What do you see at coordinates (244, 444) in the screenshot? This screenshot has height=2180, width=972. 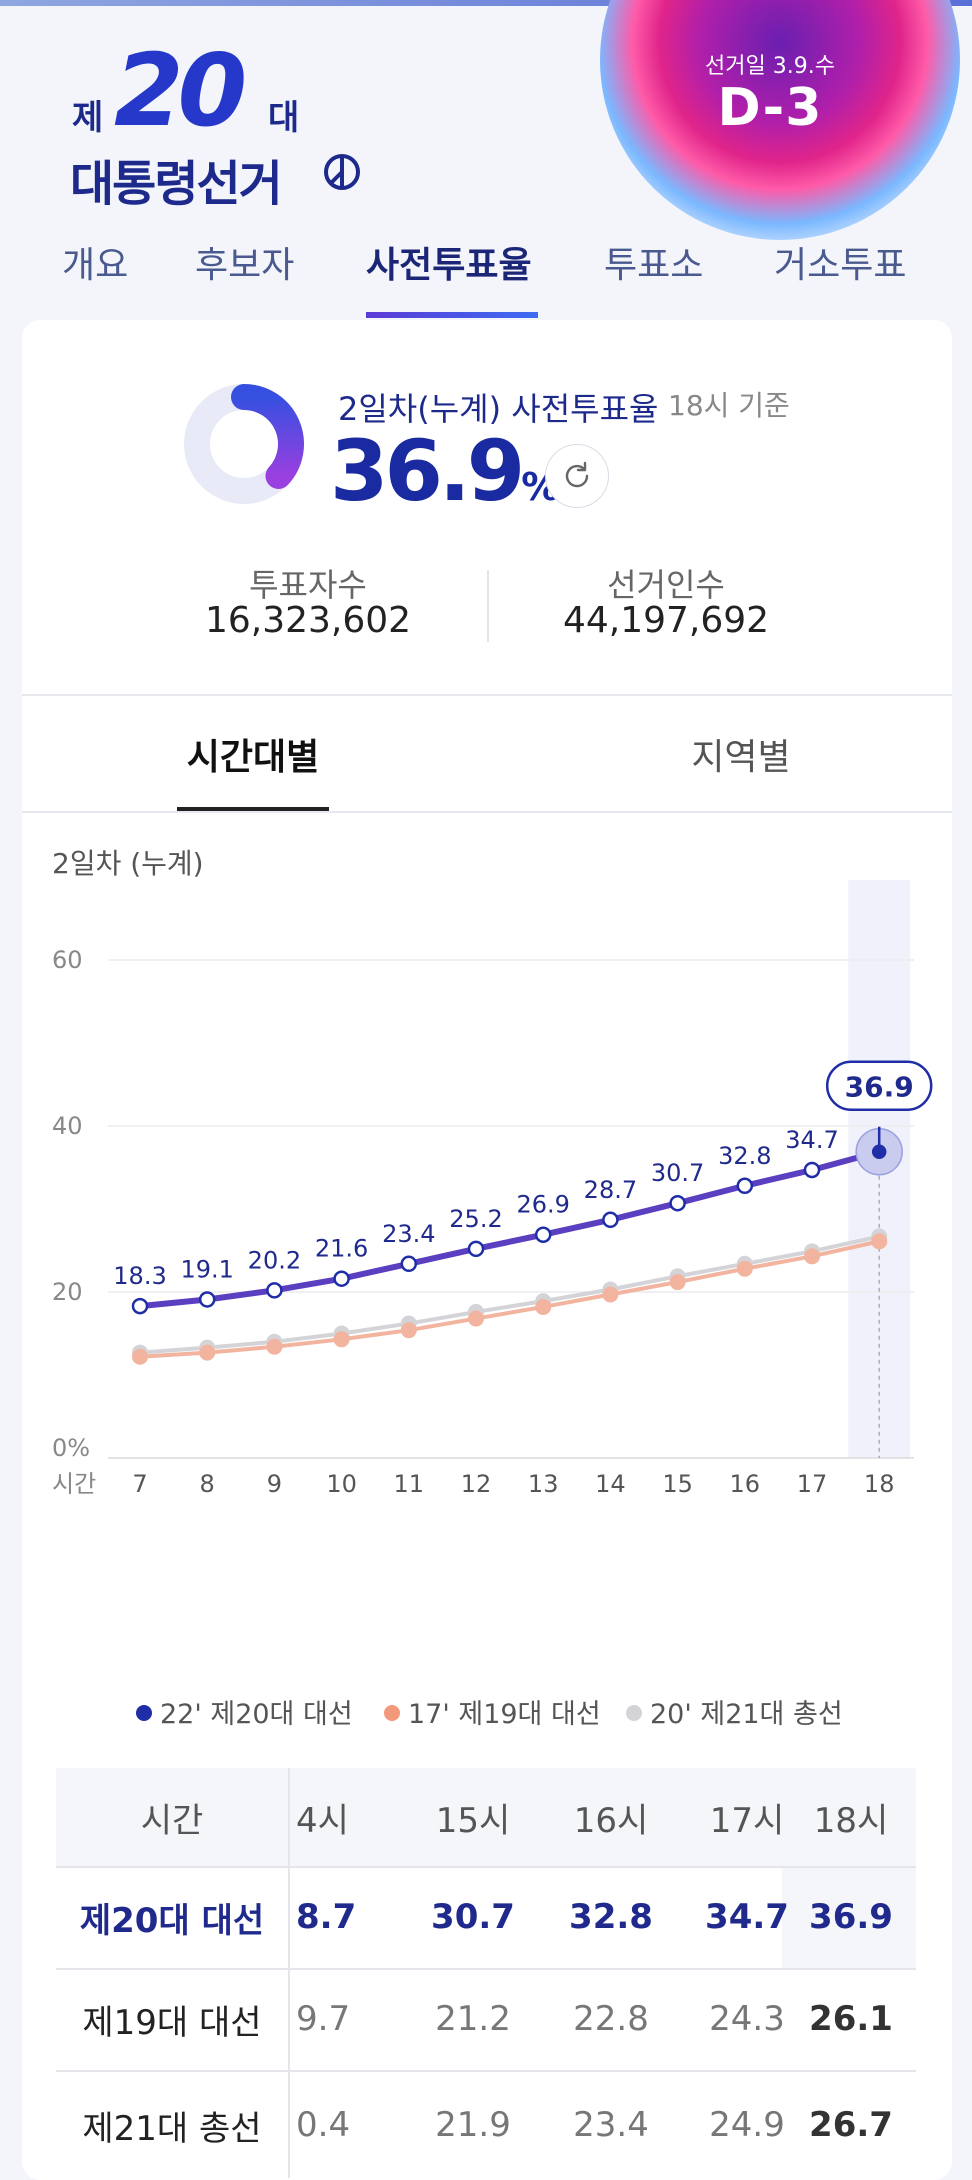 I see `turnout-donut` at bounding box center [244, 444].